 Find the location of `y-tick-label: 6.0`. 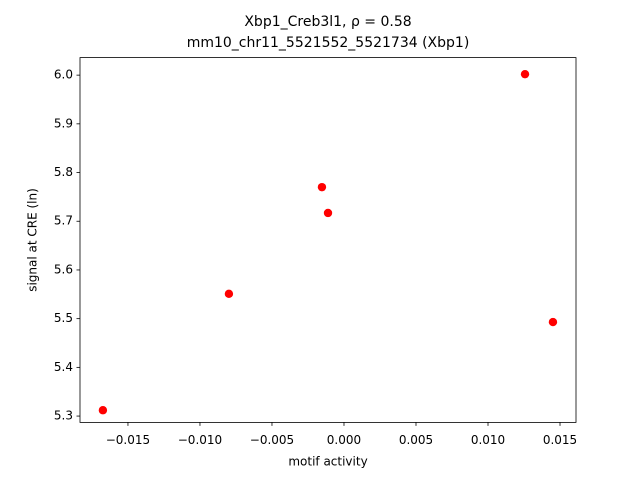

y-tick-label: 6.0 is located at coordinates (63, 75).